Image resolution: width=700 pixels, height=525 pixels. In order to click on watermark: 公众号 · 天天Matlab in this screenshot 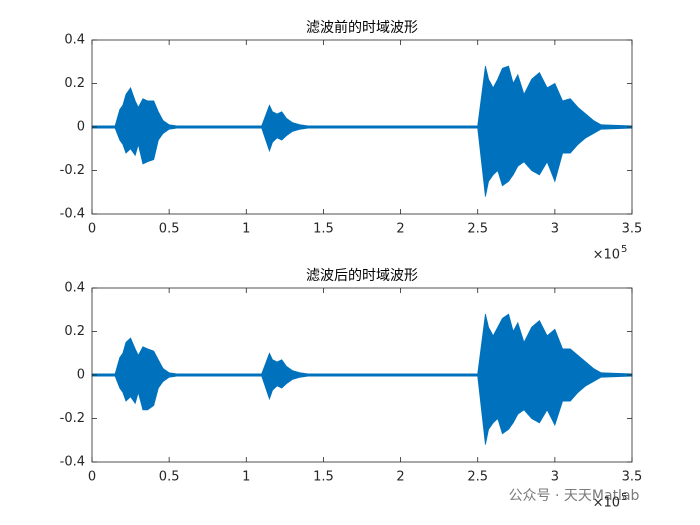, I will do `click(574, 496)`.